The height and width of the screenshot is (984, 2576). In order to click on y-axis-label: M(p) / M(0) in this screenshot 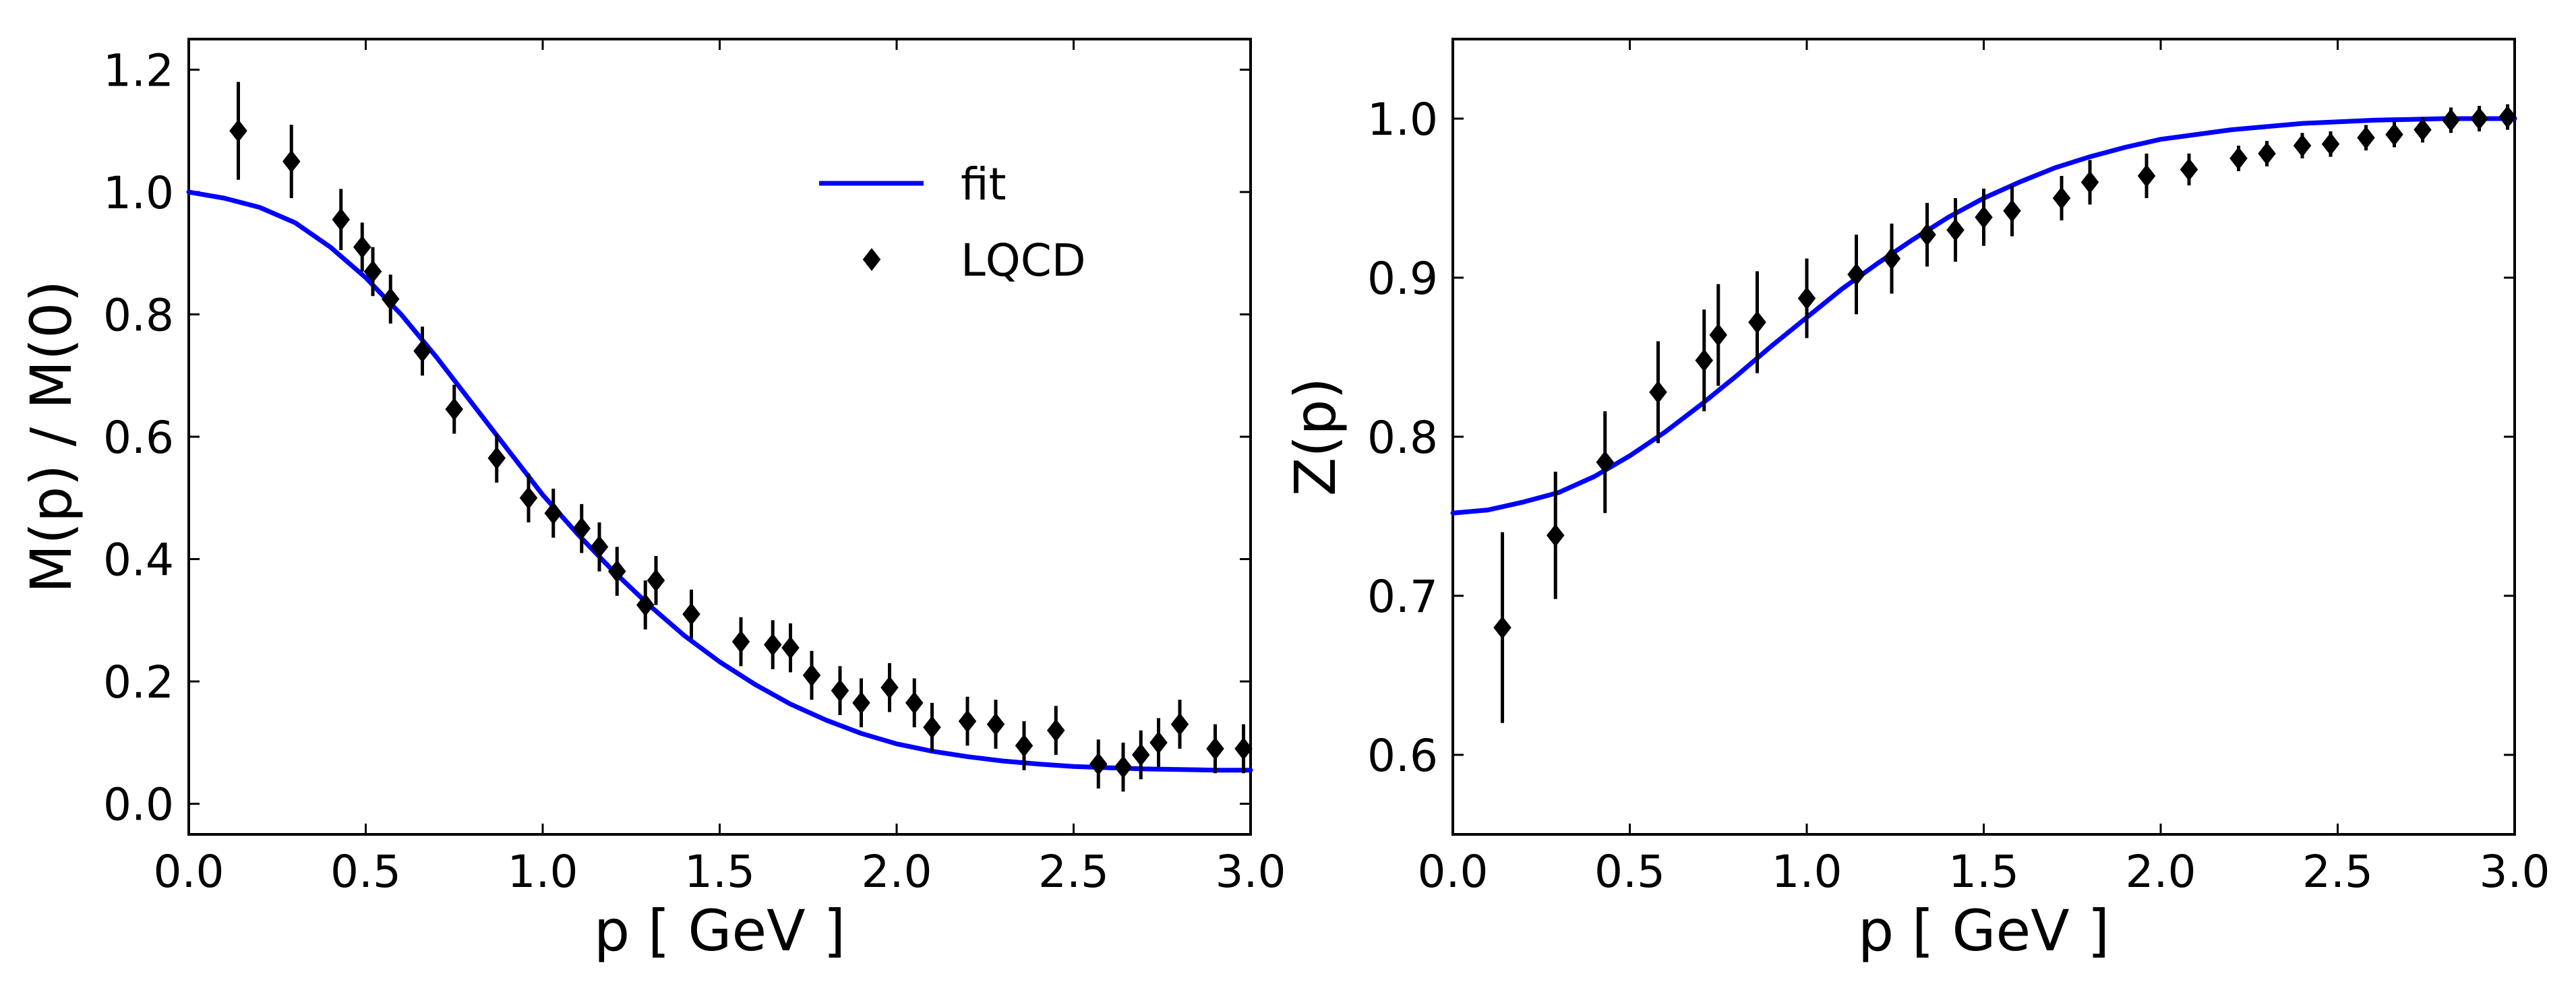, I will do `click(51, 437)`.